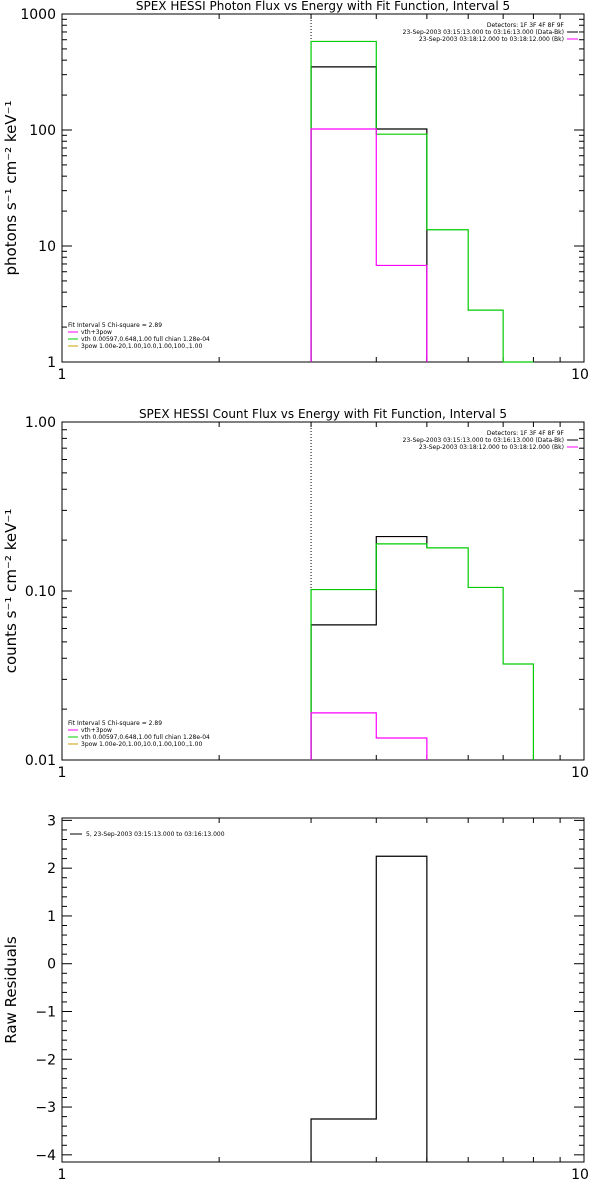 The image size is (600, 1200). I want to click on y-tick-label: 10, so click(47, 247).